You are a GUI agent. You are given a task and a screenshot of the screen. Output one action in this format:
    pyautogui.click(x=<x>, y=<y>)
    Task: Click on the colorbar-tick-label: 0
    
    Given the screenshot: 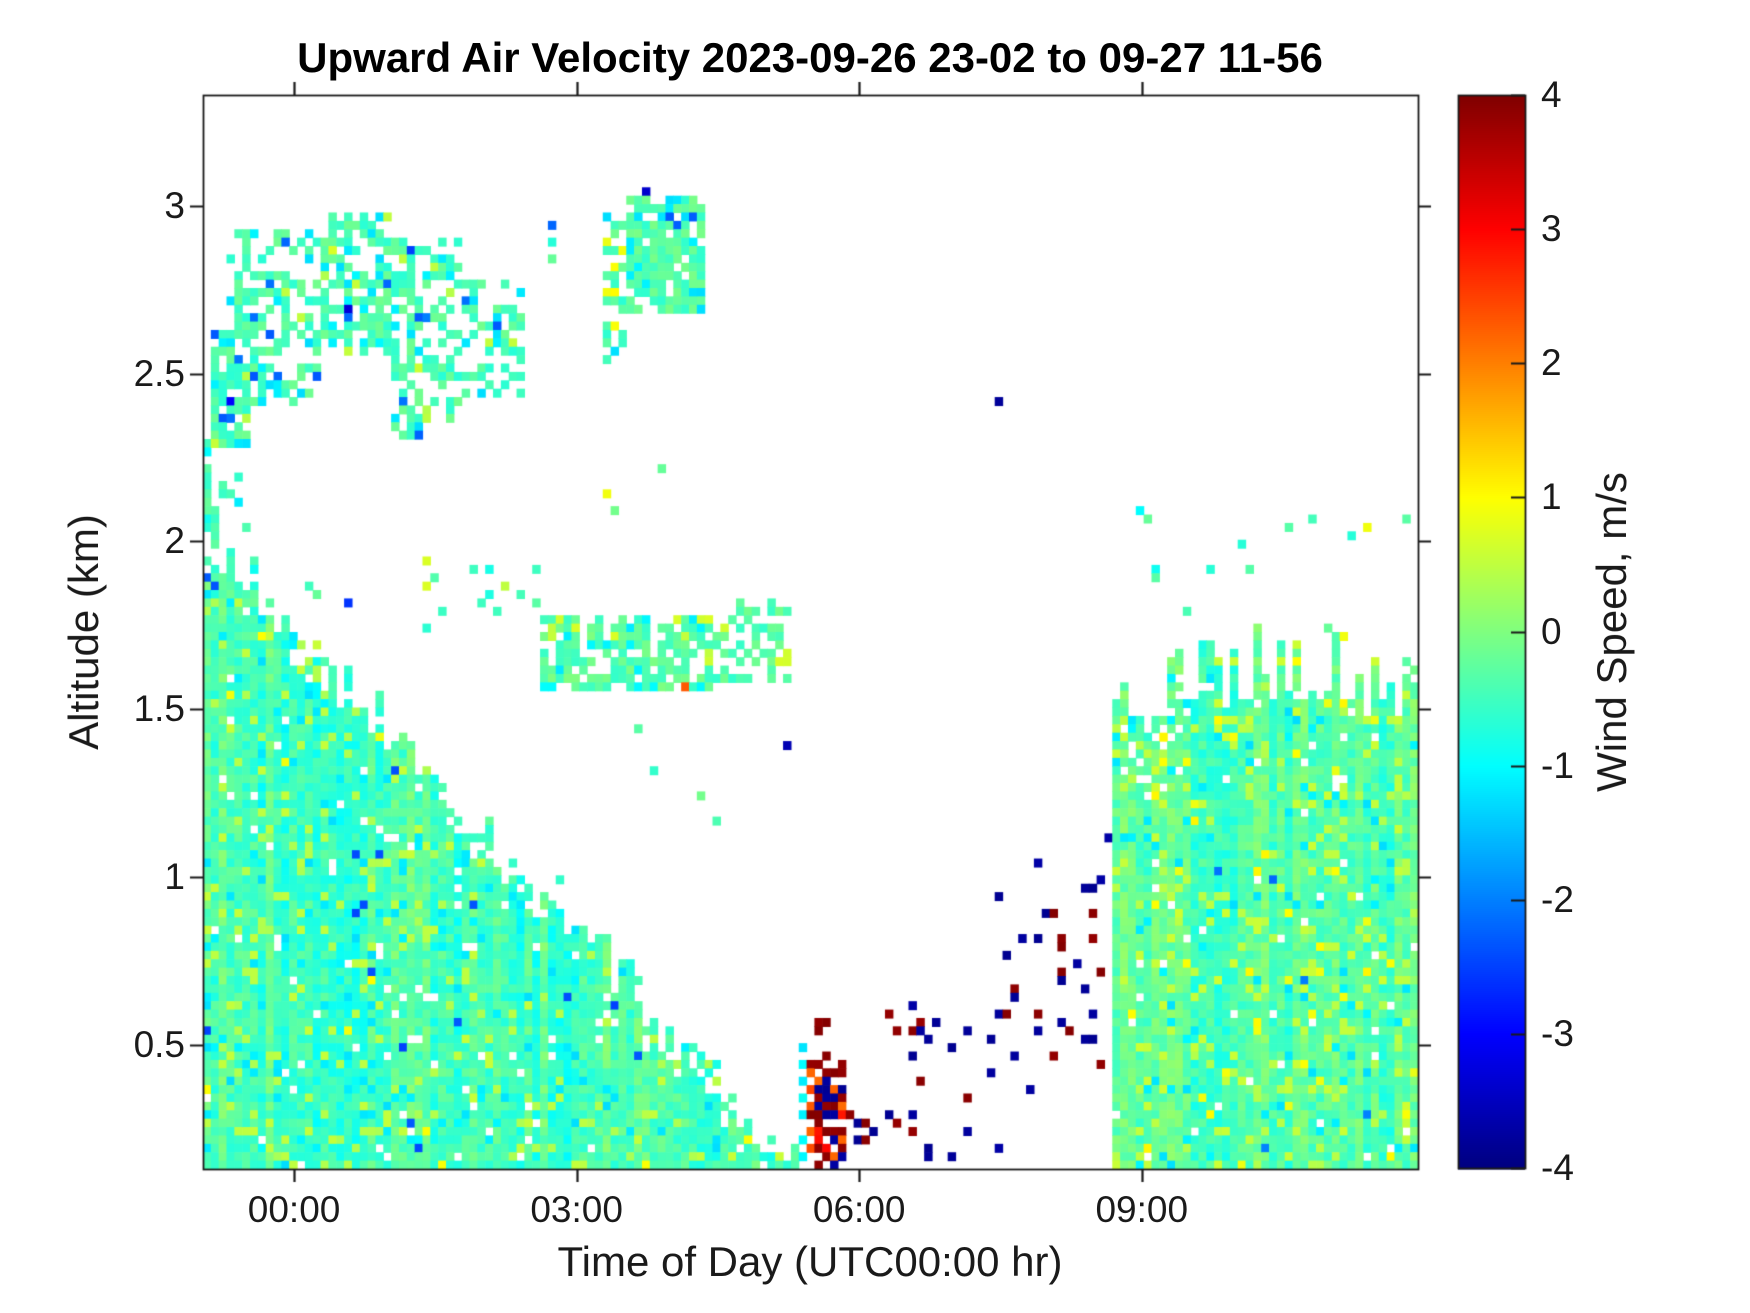 What is the action you would take?
    pyautogui.click(x=1551, y=631)
    